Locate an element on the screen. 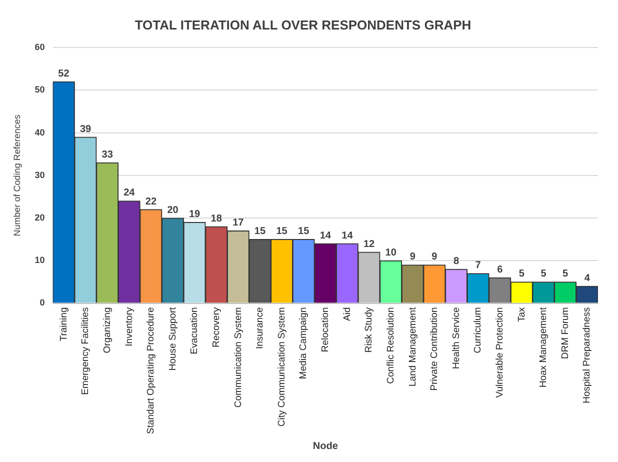 This screenshot has width=618, height=462. x-tick-label: Tax is located at coordinates (522, 314).